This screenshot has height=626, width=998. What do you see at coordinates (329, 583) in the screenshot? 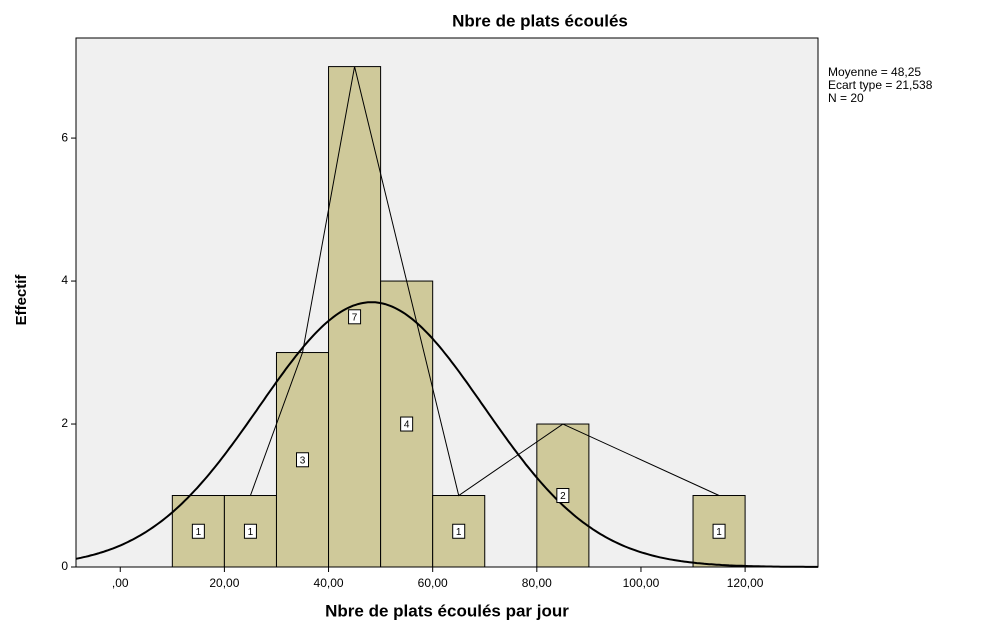
I see `x-tick-label: 40,00` at bounding box center [329, 583].